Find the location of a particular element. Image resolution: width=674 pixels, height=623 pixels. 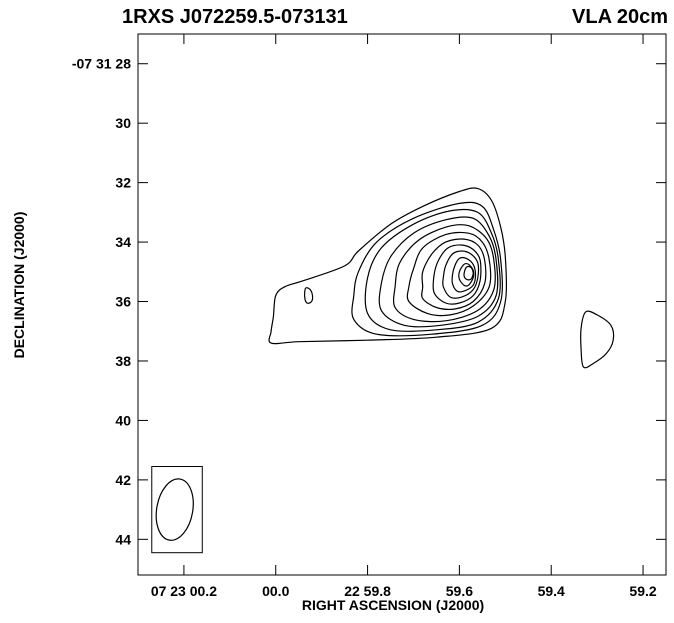

y-tick-label: 38 is located at coordinates (123, 361).